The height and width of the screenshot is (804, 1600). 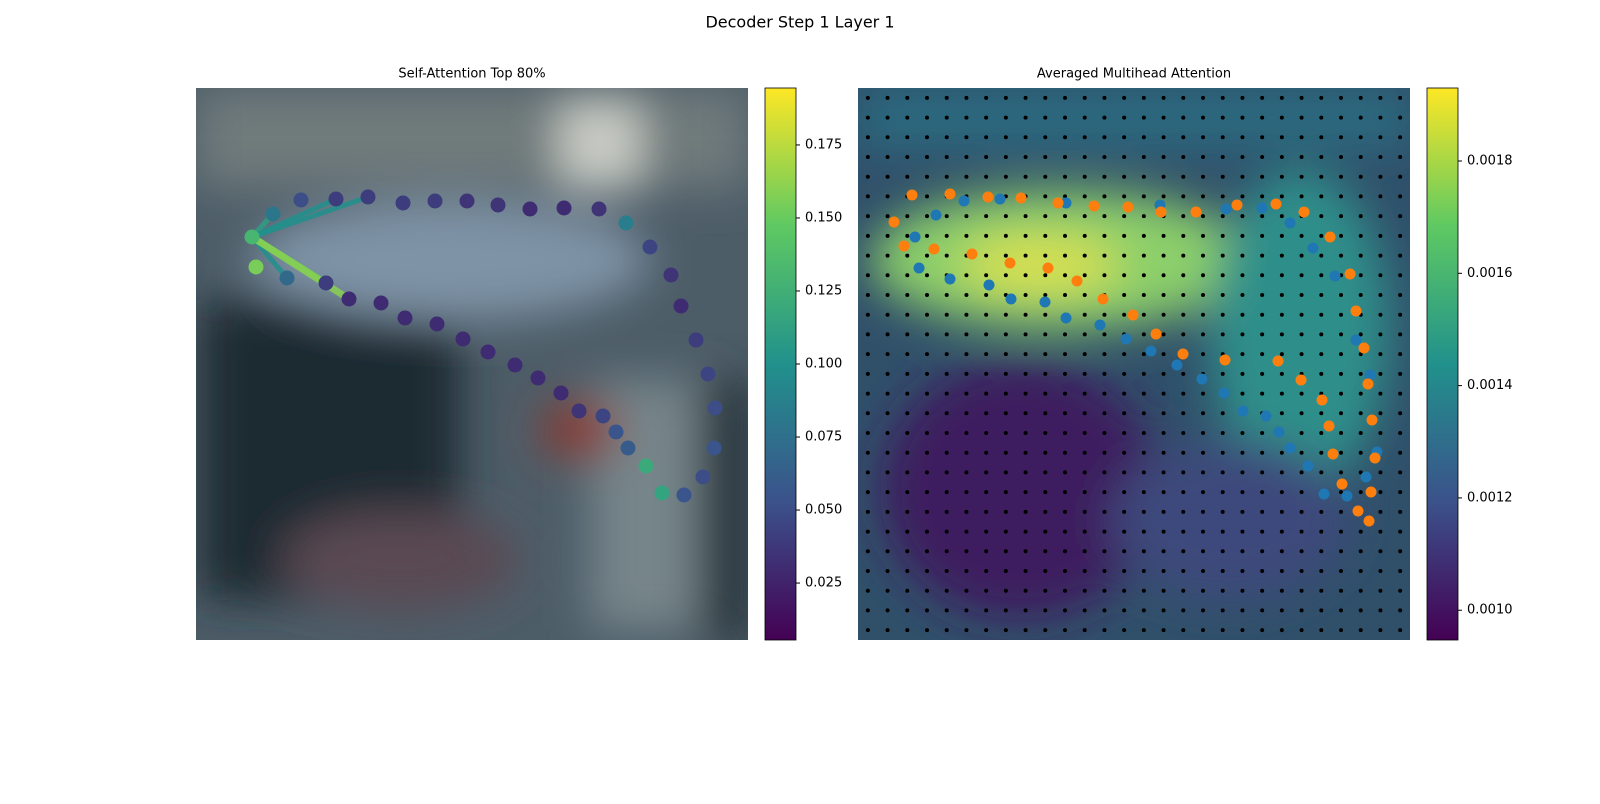 What do you see at coordinates (823, 217) in the screenshot?
I see `colorbar-tick-label: 0.150` at bounding box center [823, 217].